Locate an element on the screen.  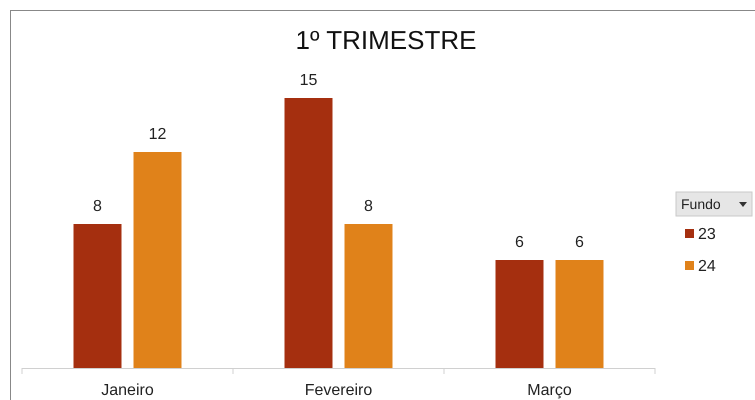
data-label: 12 is located at coordinates (157, 134).